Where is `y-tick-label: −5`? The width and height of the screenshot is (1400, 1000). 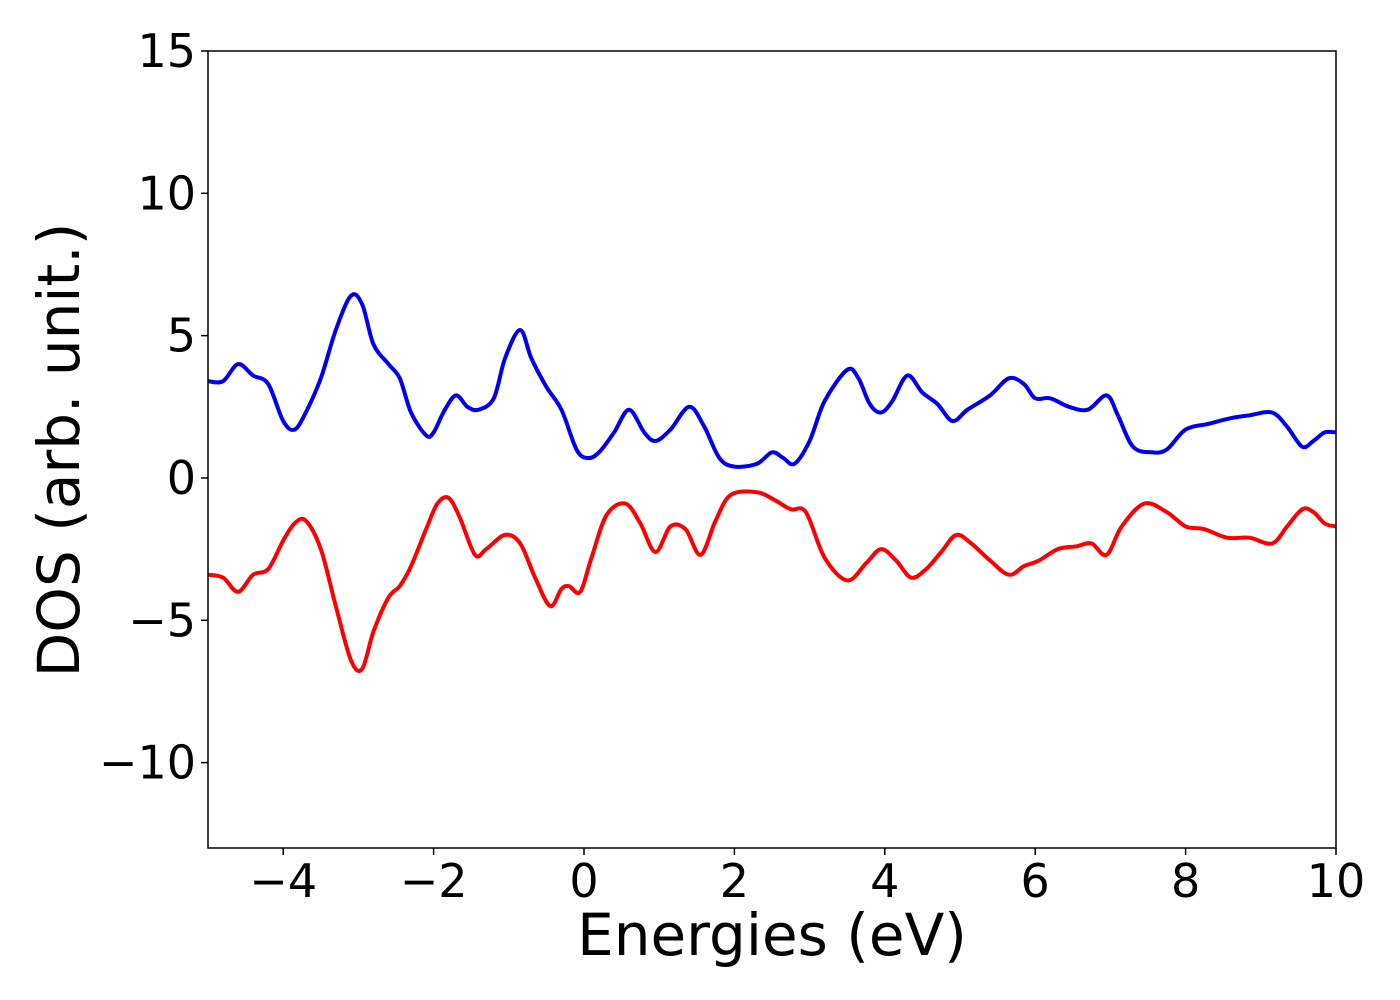
y-tick-label: −5 is located at coordinates (162, 620).